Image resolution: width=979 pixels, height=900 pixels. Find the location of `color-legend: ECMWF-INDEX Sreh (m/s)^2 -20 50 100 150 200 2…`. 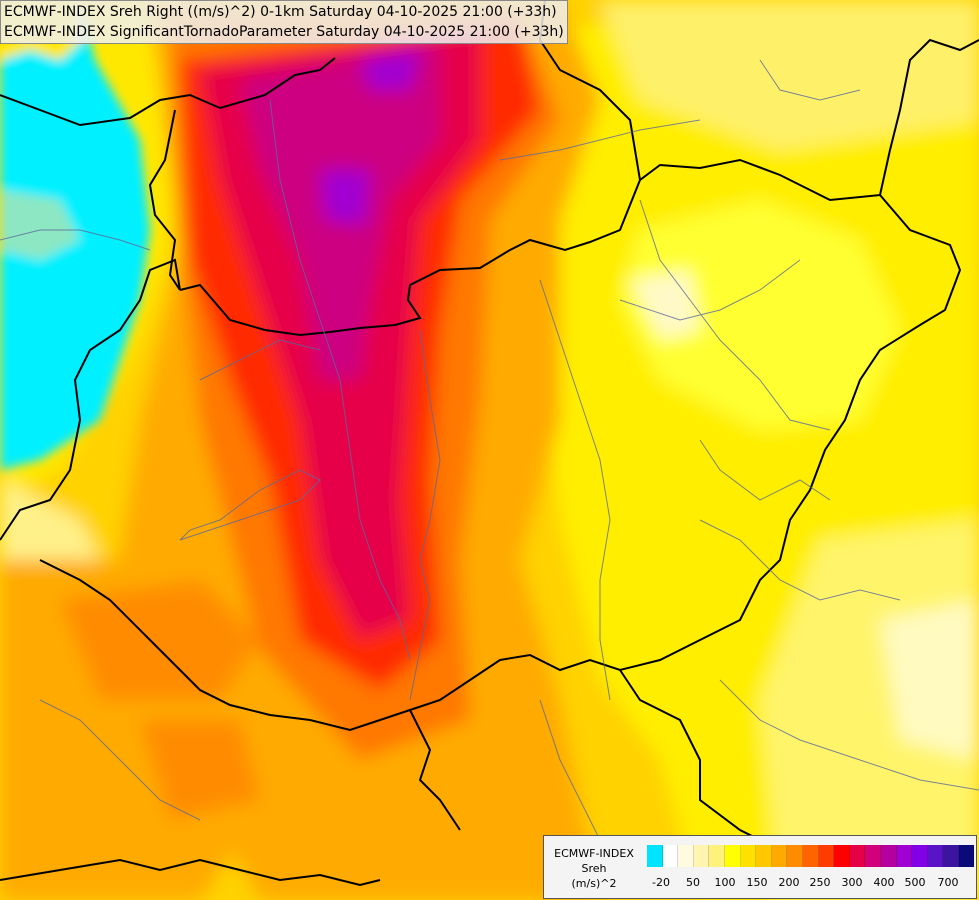

color-legend: ECMWF-INDEX Sreh (m/s)^2 -20 50 100 150 200 2… is located at coordinates (760, 867).